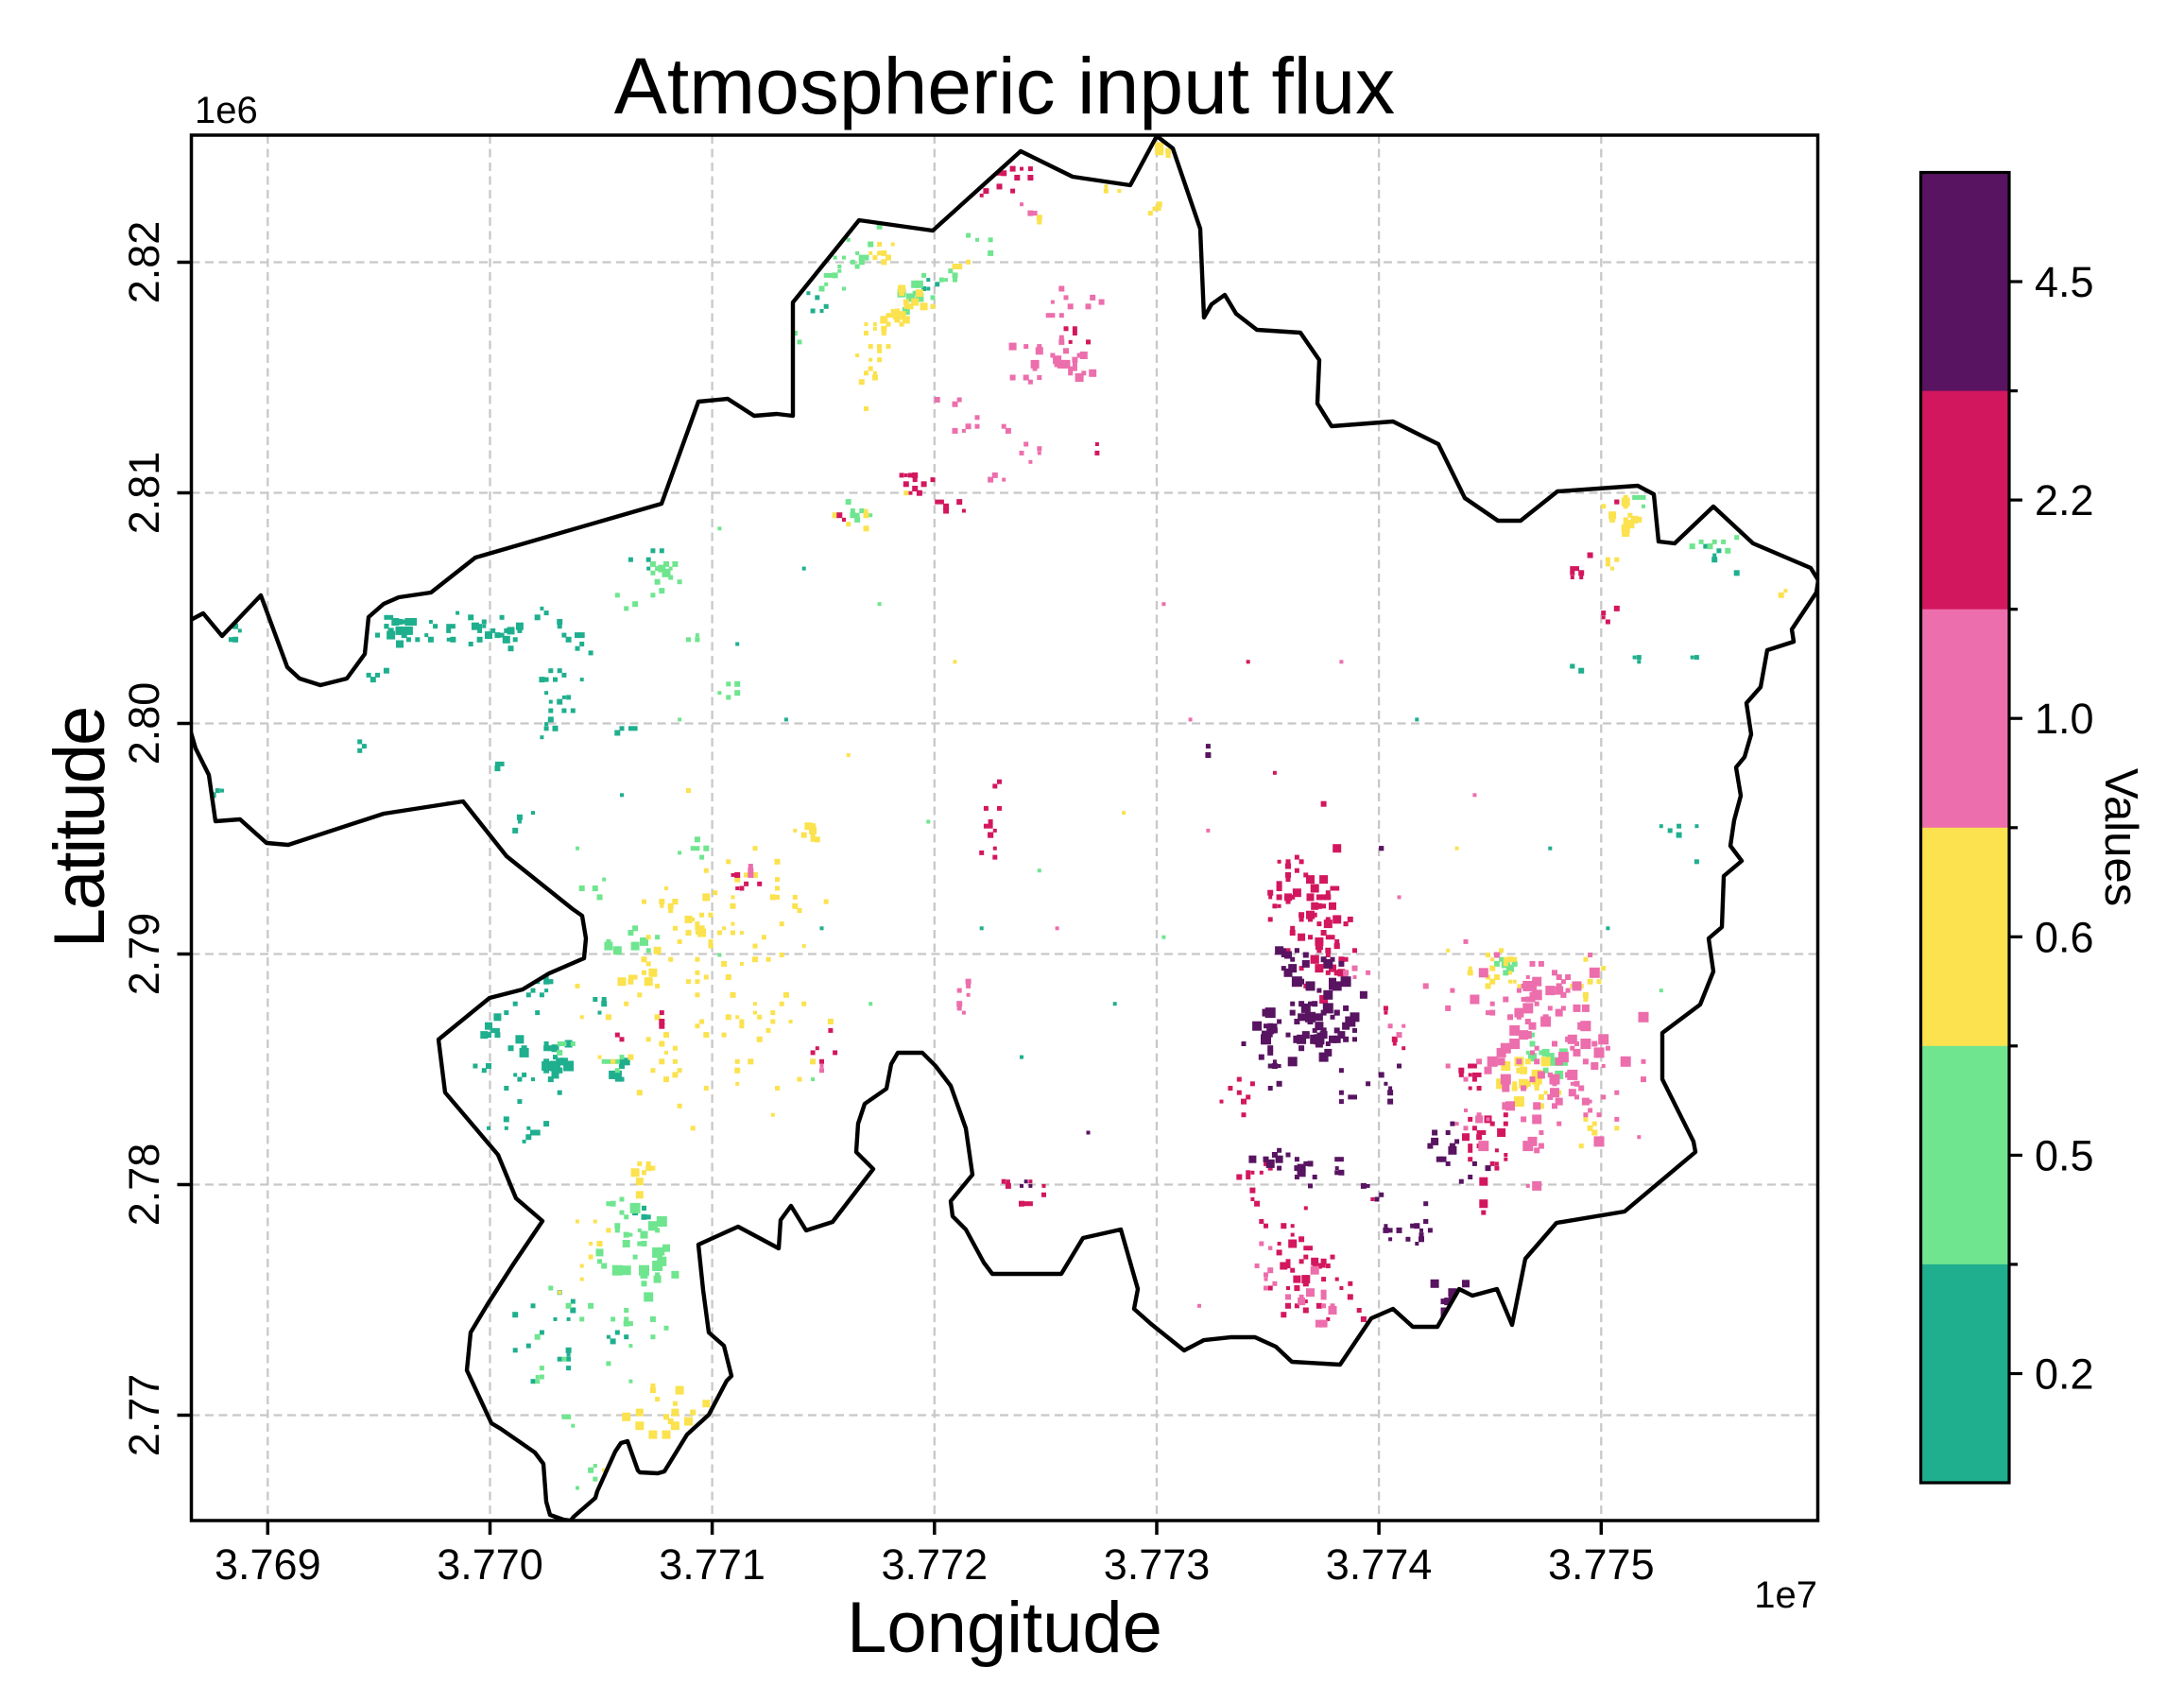  What do you see at coordinates (144, 723) in the screenshot?
I see `svg-text: 2.80` at bounding box center [144, 723].